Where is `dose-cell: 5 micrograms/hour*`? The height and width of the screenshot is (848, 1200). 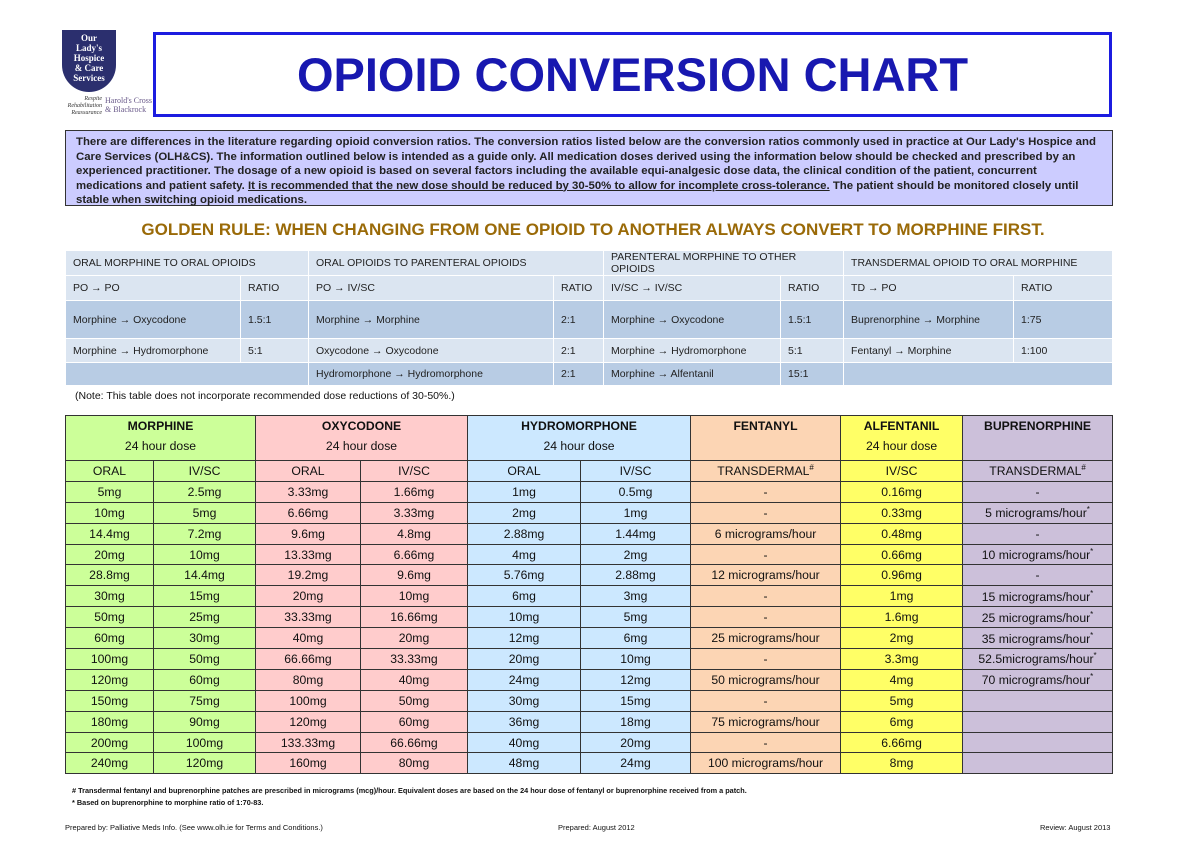 dose-cell: 5 micrograms/hour* is located at coordinates (1038, 512).